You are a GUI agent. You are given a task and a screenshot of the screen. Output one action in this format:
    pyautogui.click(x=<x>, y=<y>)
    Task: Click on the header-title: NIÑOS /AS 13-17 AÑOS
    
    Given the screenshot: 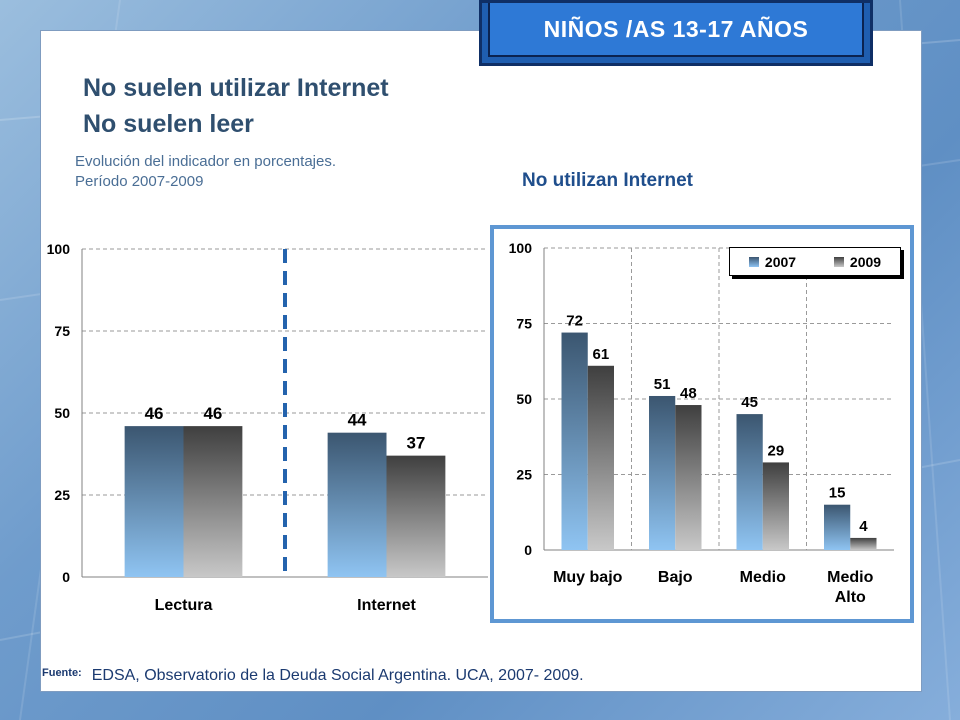 What is the action you would take?
    pyautogui.click(x=676, y=28)
    